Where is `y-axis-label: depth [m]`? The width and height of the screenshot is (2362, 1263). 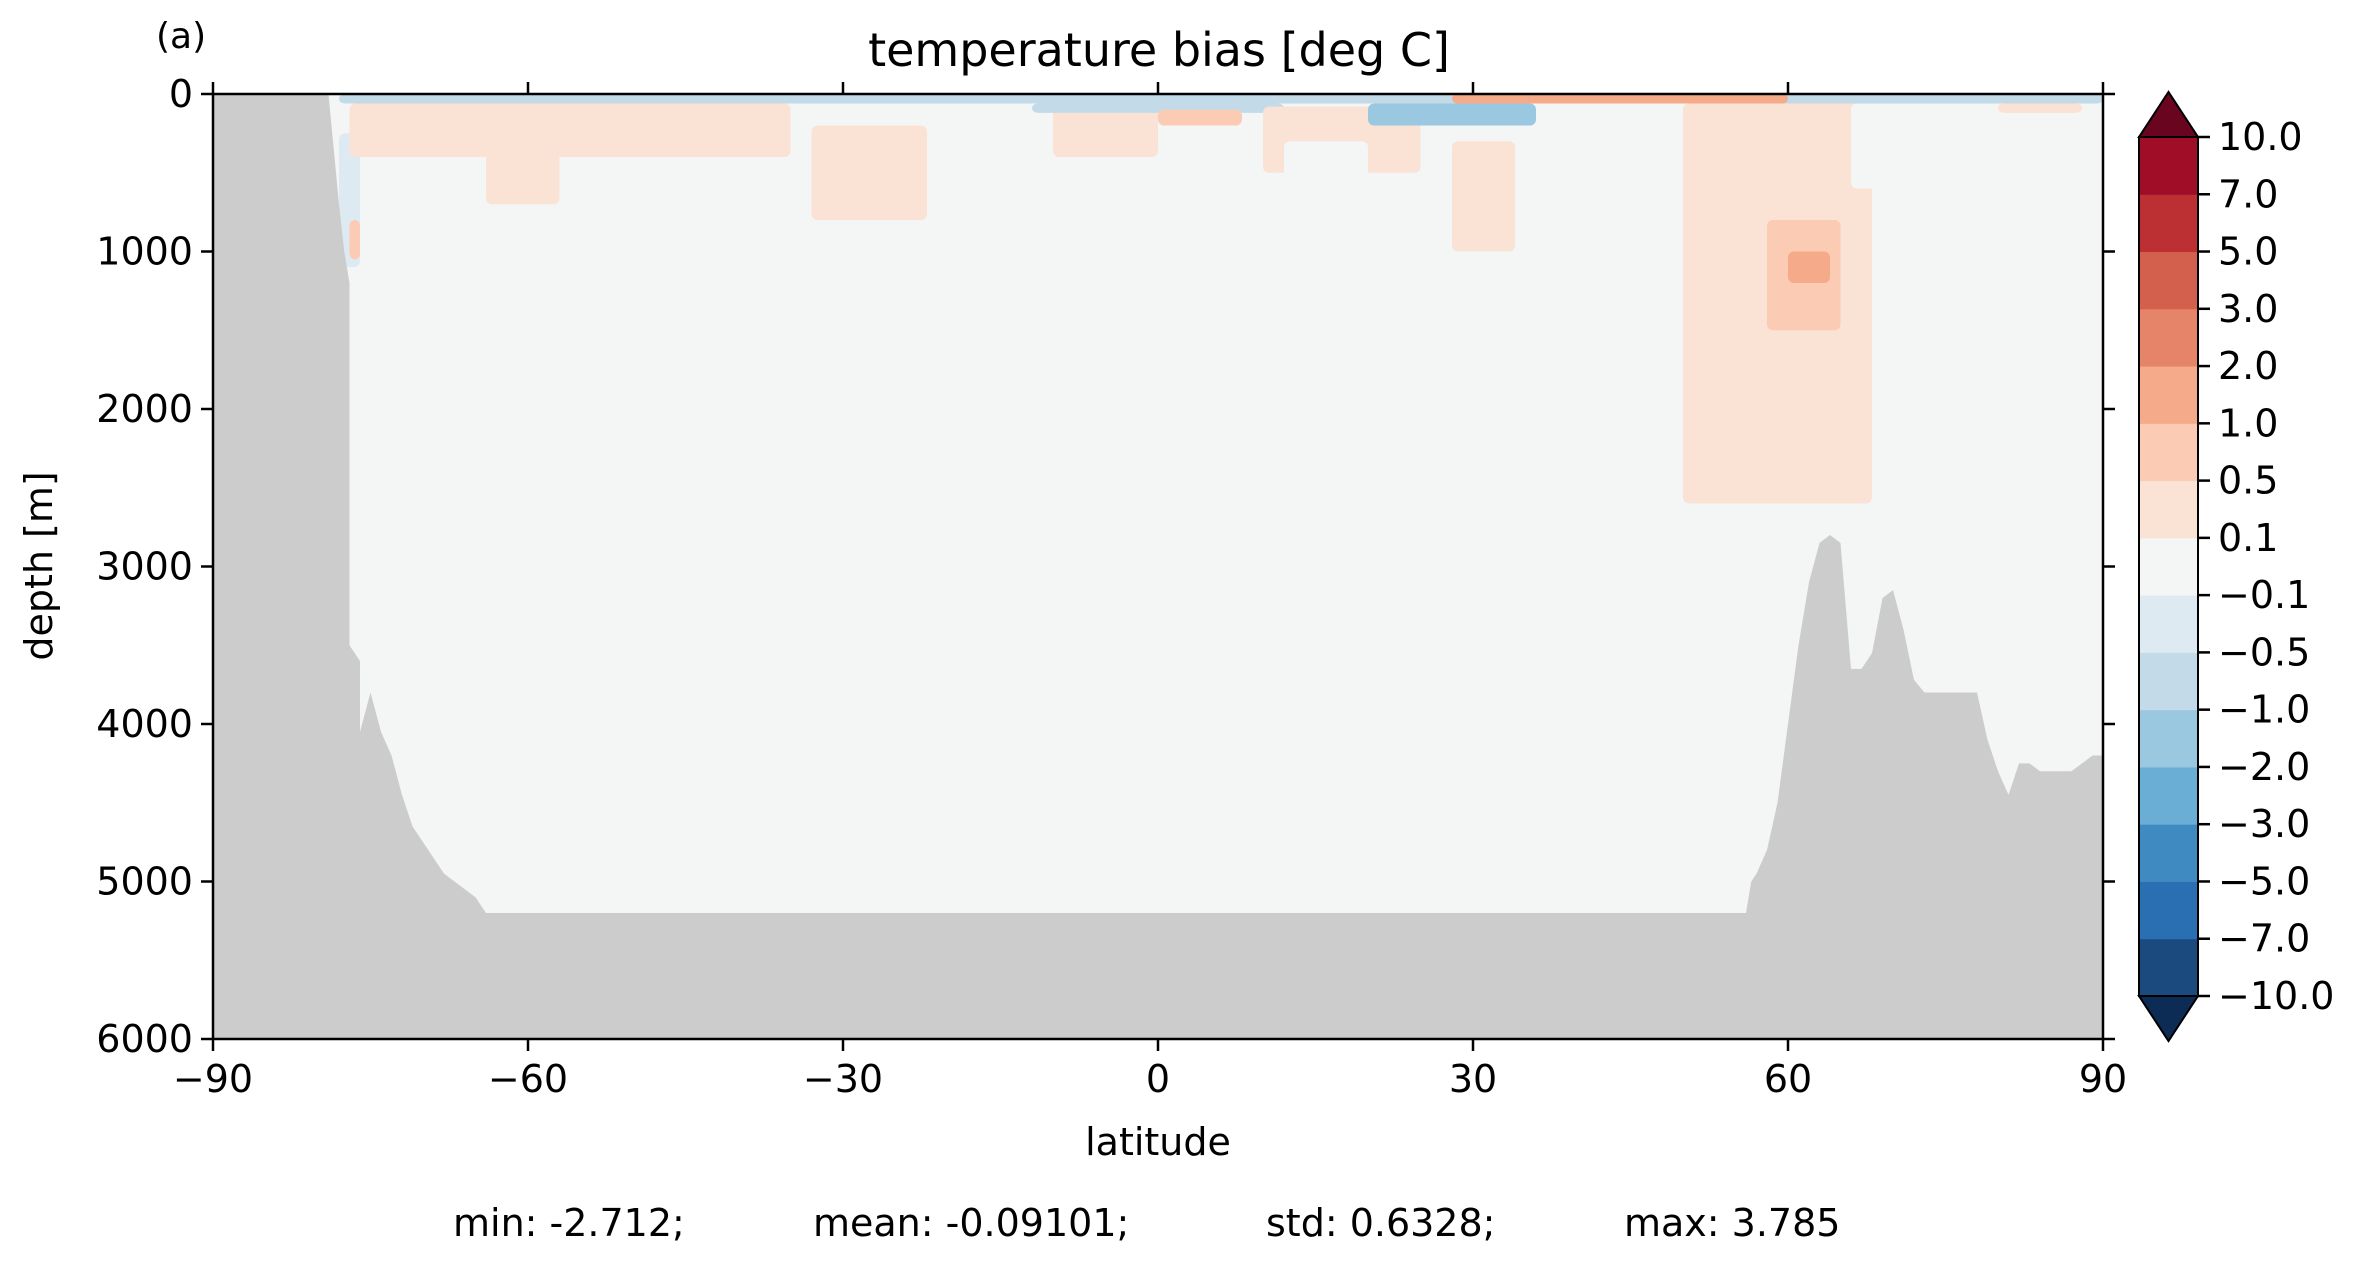
y-axis-label: depth [m] is located at coordinates (39, 565).